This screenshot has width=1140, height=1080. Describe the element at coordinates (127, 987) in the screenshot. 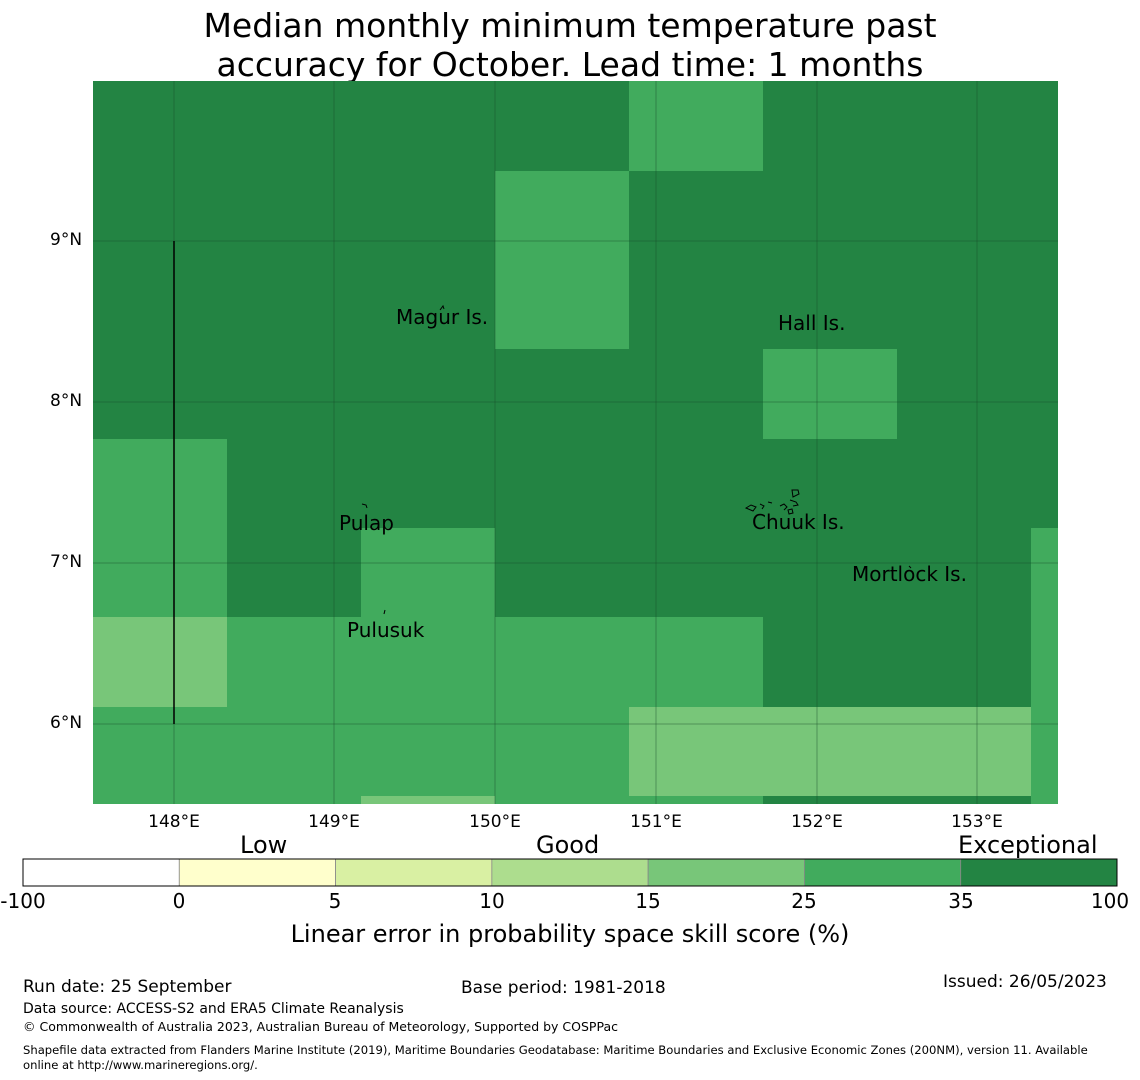

I see `run-date: Run date: 25 September` at that location.